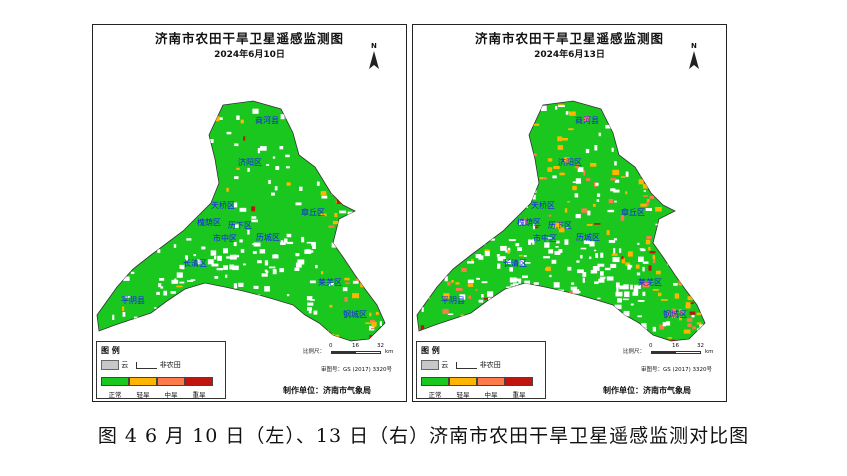  I want to click on figure-caption: 图 4 6 月 10 日（左）、13 日（右）济南市农田干旱卫星遥感监测对比图, so click(423, 436).